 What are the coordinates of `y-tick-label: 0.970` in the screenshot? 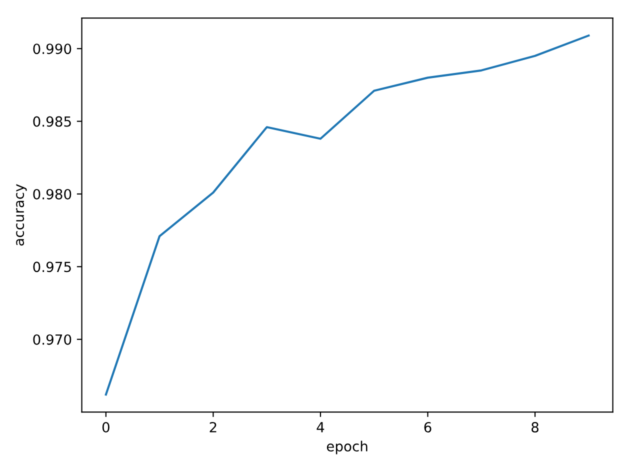 It's located at (52, 339).